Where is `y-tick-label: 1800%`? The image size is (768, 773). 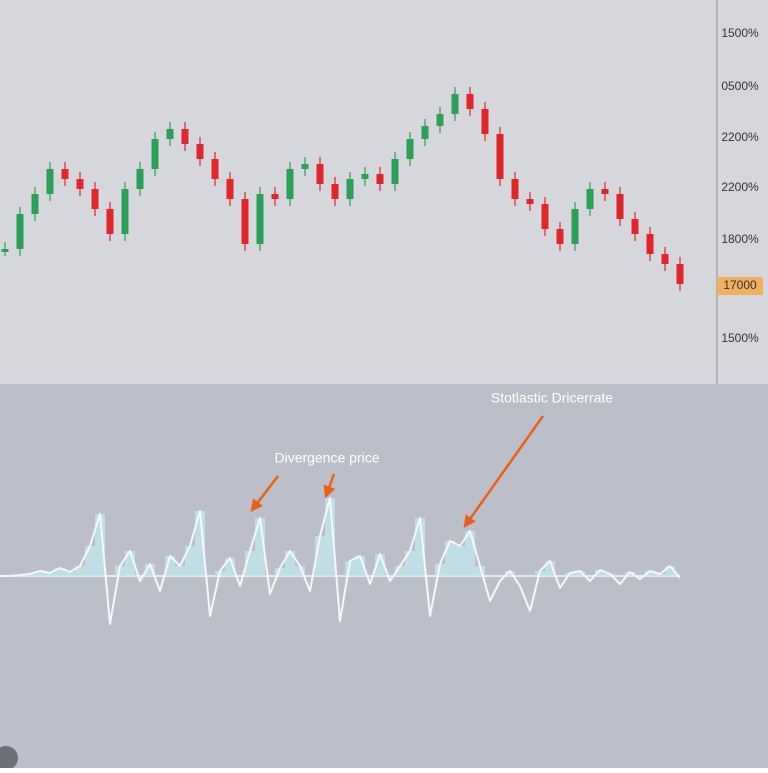
y-tick-label: 1800% is located at coordinates (740, 239).